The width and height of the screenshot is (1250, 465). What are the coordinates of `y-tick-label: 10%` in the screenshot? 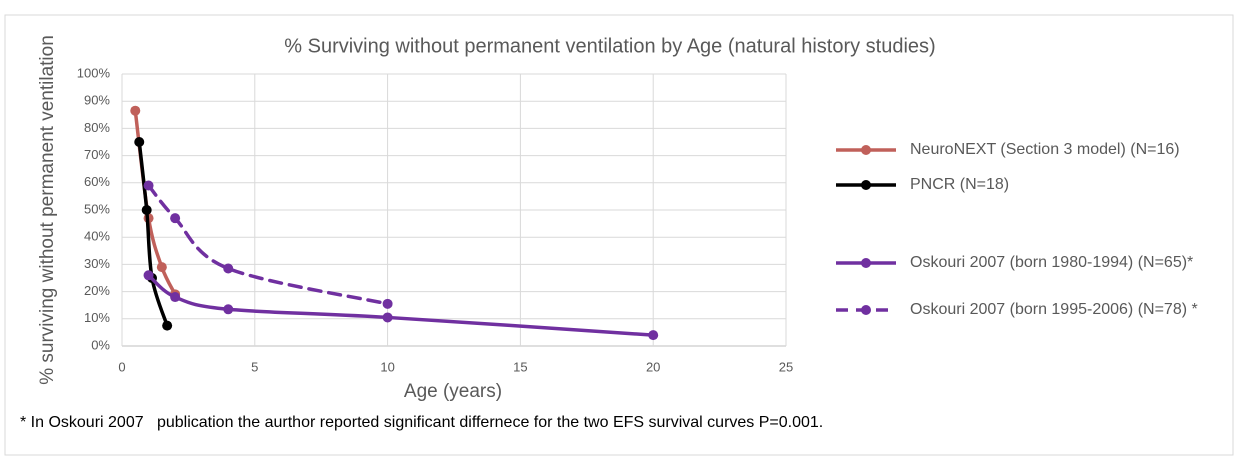 It's located at (97, 317).